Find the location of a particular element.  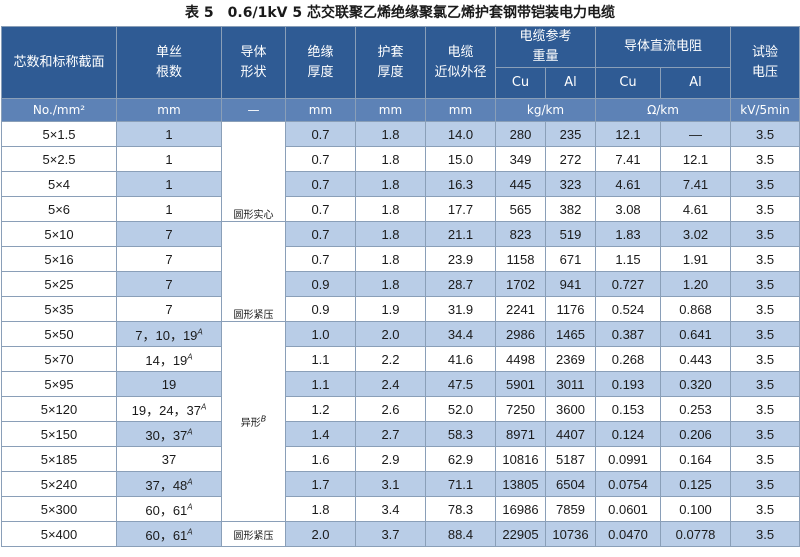

cell-resistance-cu: 0.124 is located at coordinates (628, 434).